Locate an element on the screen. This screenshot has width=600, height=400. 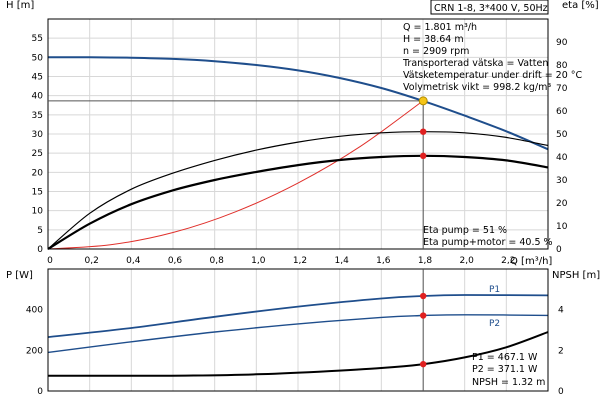
bottom-y2-axis-label: NPSH [m] is located at coordinates (576, 275).